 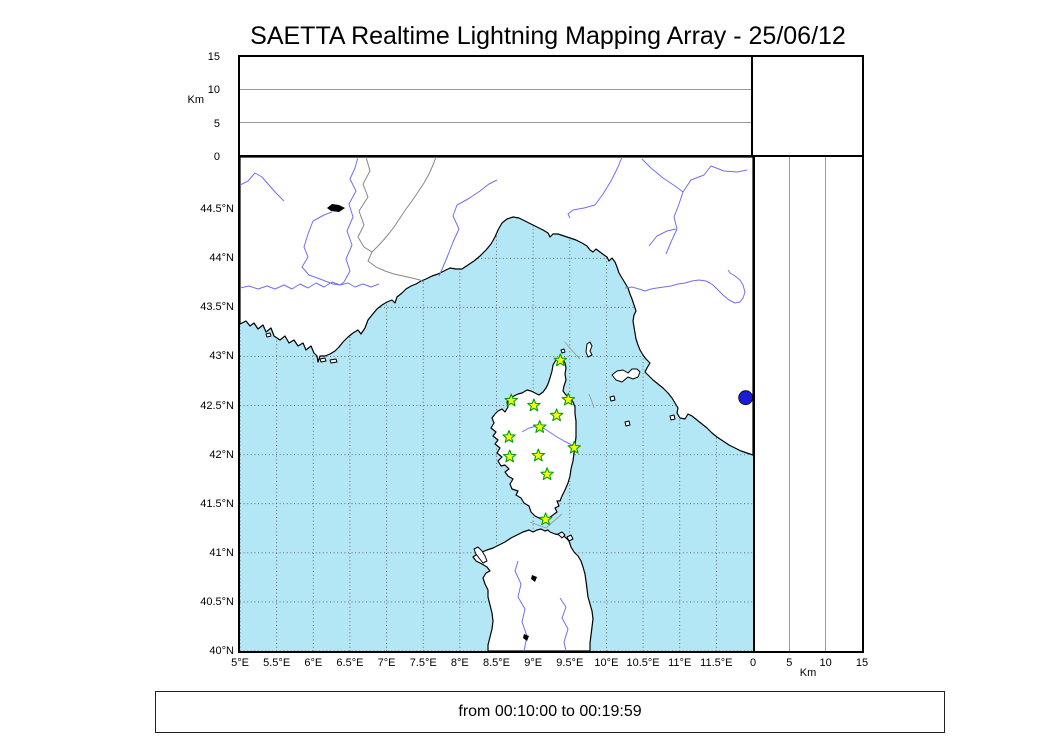 What do you see at coordinates (221, 356) in the screenshot?
I see `lat-tick-label: 43°N` at bounding box center [221, 356].